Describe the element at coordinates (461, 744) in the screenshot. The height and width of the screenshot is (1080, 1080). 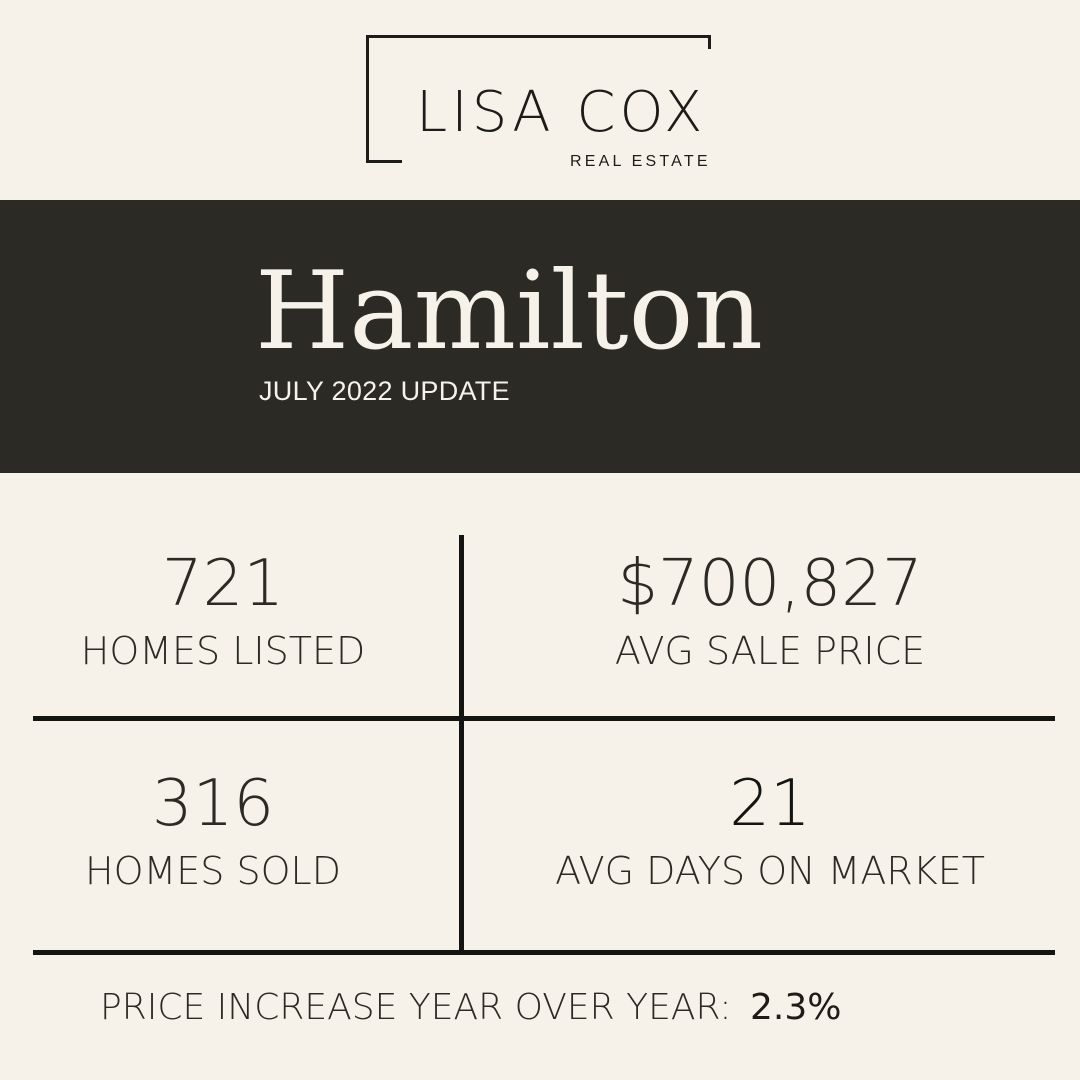
I see `grid-divider-vertical` at that location.